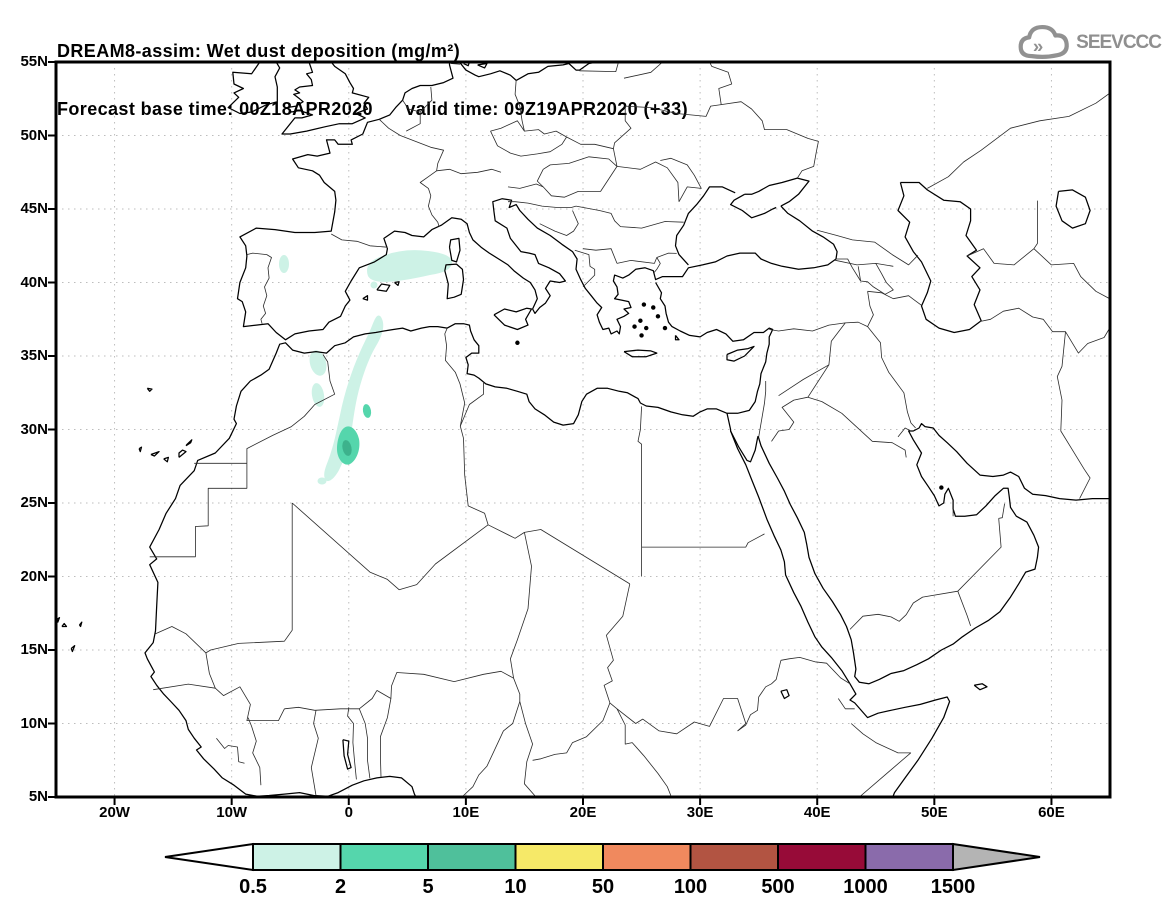 The height and width of the screenshot is (907, 1165). What do you see at coordinates (700, 812) in the screenshot?
I see `lon-tick-label: 30E` at bounding box center [700, 812].